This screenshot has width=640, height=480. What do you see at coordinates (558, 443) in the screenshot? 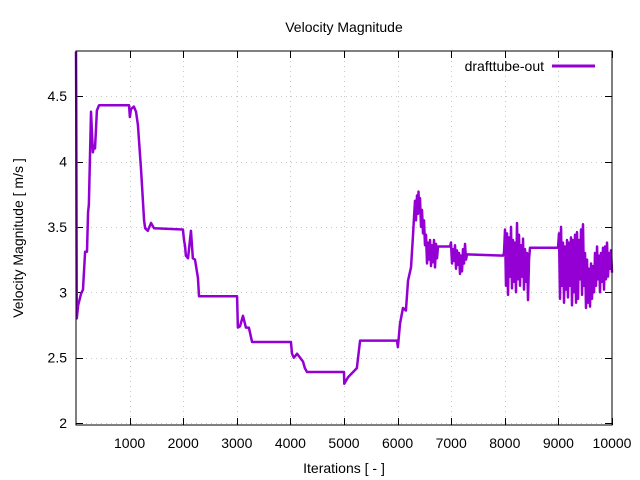
I see `x-tick-label: 9000` at bounding box center [558, 443].